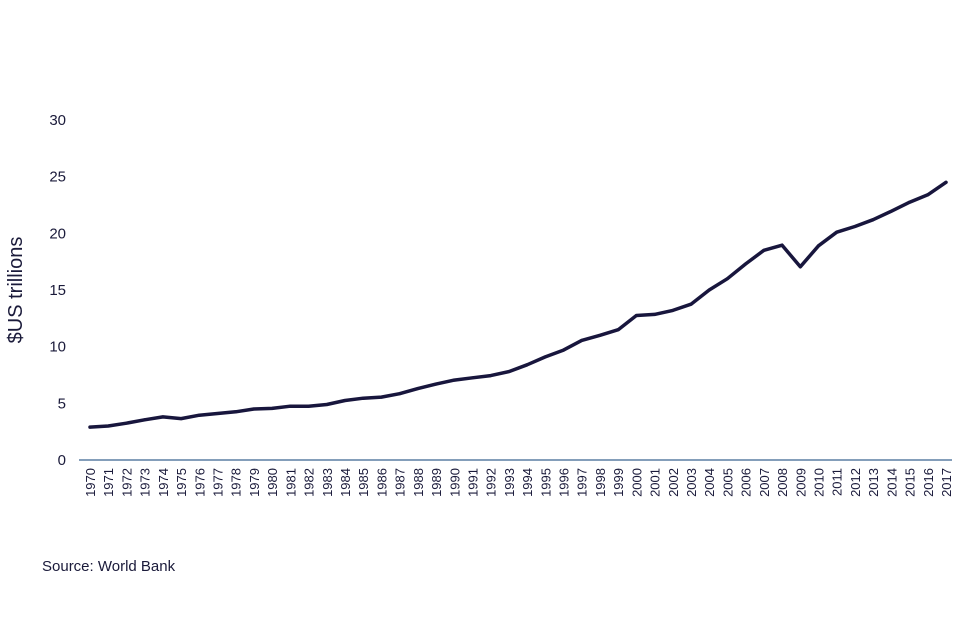 This screenshot has width=960, height=640. Describe the element at coordinates (126, 482) in the screenshot. I see `x-tick-label: 1972` at that location.